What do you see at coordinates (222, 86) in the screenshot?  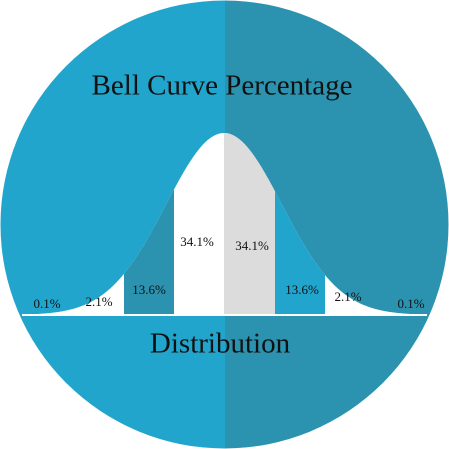 I see `title: Bell Curve Percentage` at bounding box center [222, 86].